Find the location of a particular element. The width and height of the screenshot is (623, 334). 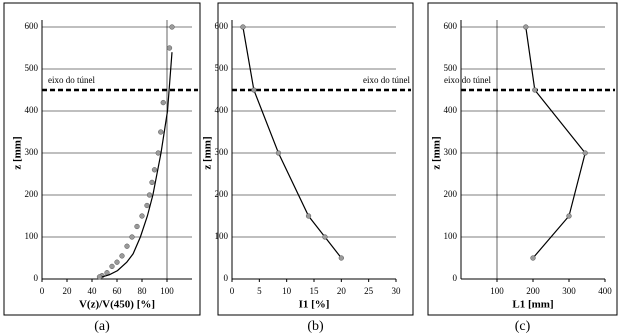

x-axis-label: V(z)/V(450) [%] is located at coordinates (117, 305).